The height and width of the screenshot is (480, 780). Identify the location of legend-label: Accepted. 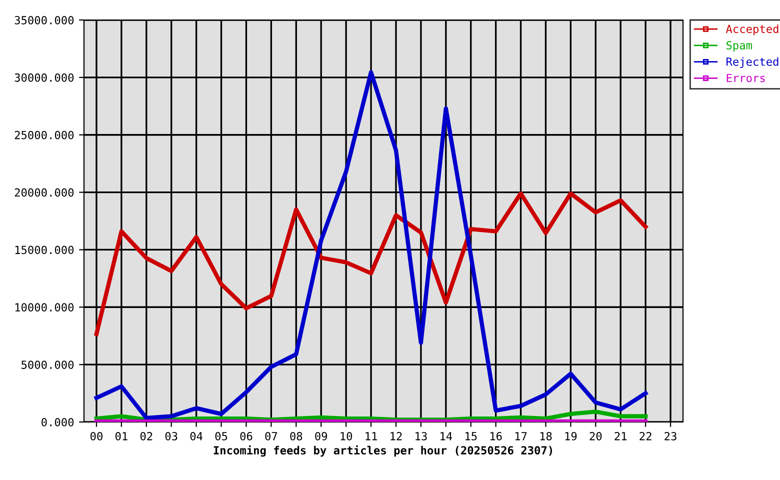
(752, 30).